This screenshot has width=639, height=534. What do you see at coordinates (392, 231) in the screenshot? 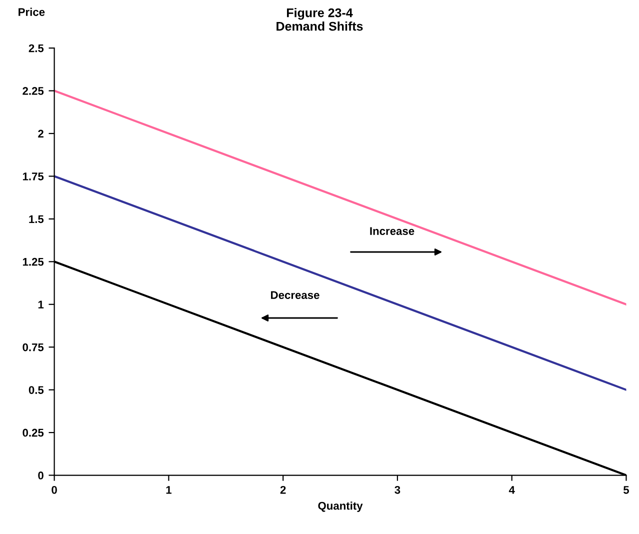
I see `annotation: Increase` at bounding box center [392, 231].